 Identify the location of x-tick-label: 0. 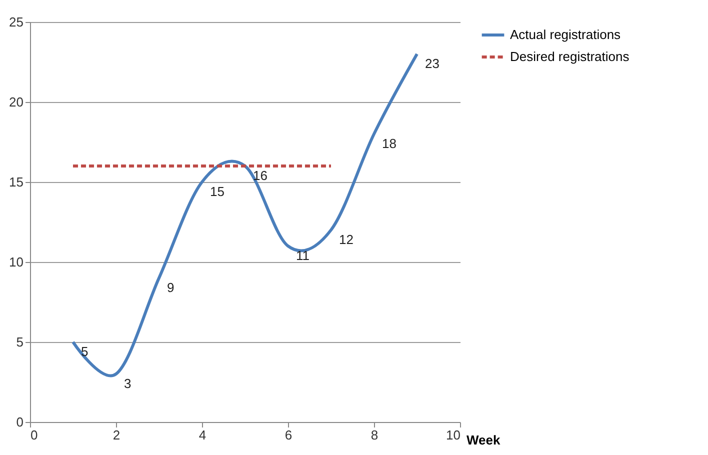
(34, 435).